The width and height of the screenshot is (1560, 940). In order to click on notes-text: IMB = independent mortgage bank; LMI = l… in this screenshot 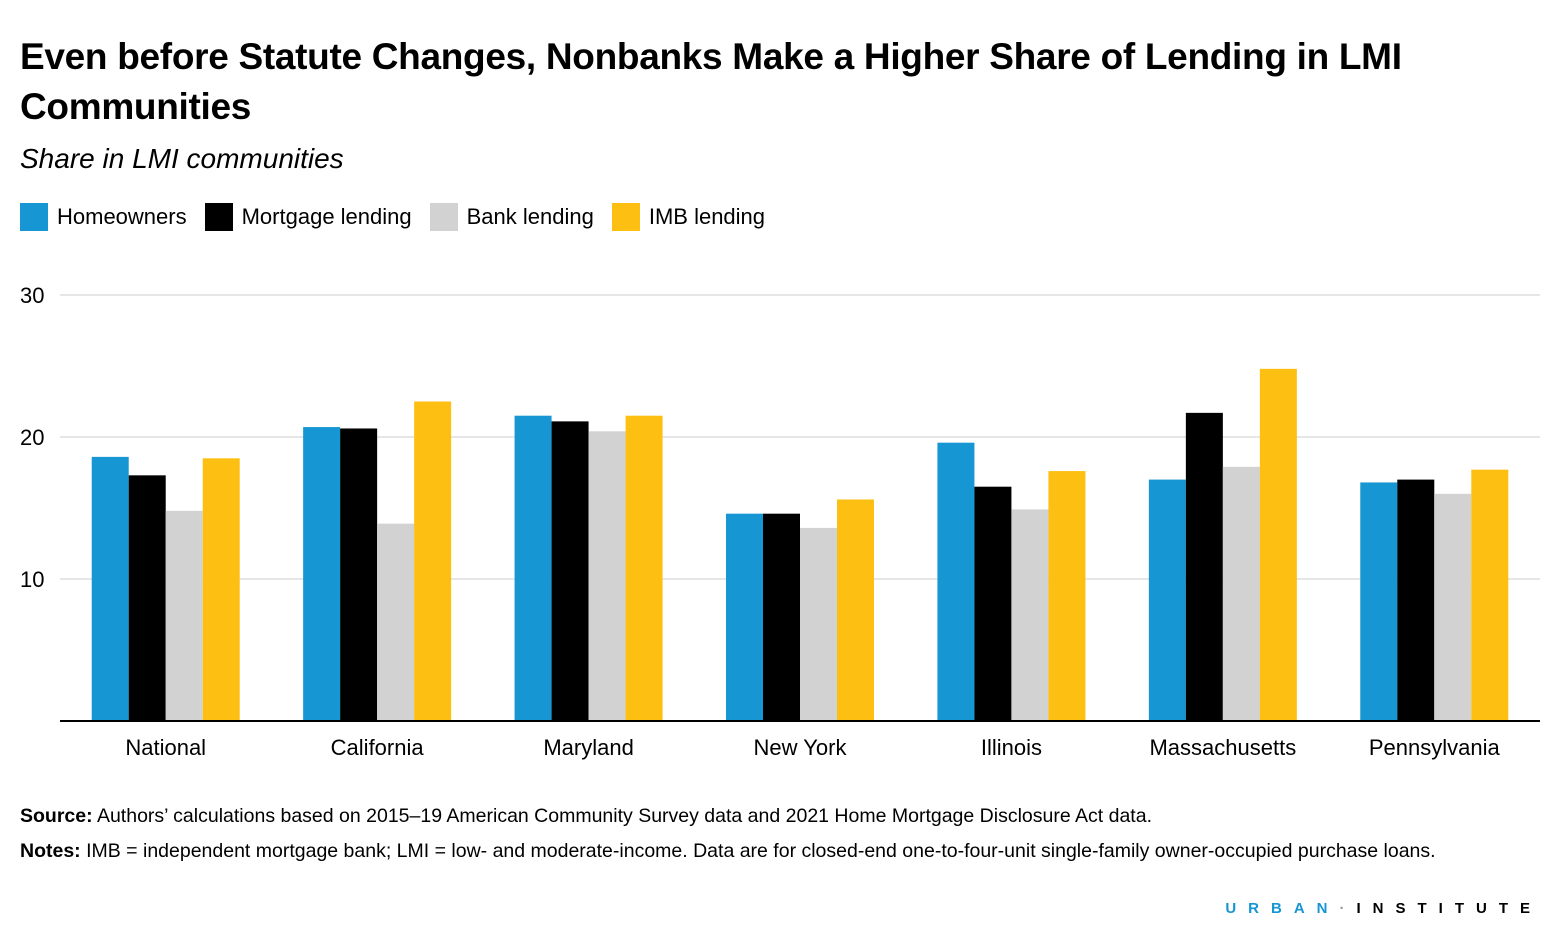, I will do `click(758, 851)`.